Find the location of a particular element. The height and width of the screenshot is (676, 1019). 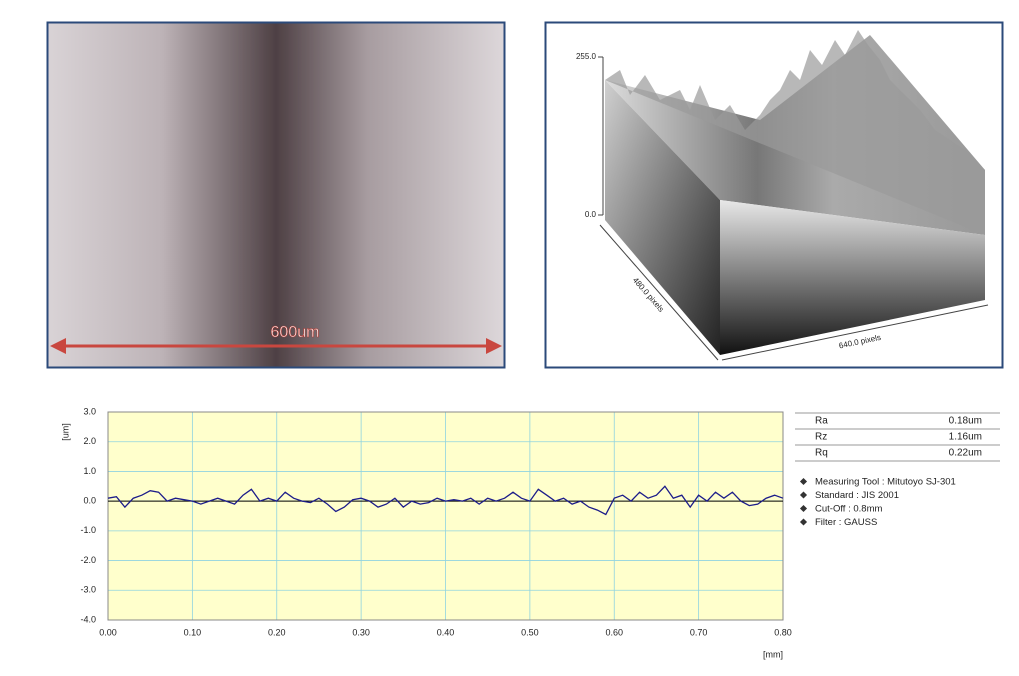

note: Measuring Tool : Mitutoyo SJ-301 is located at coordinates (885, 482).